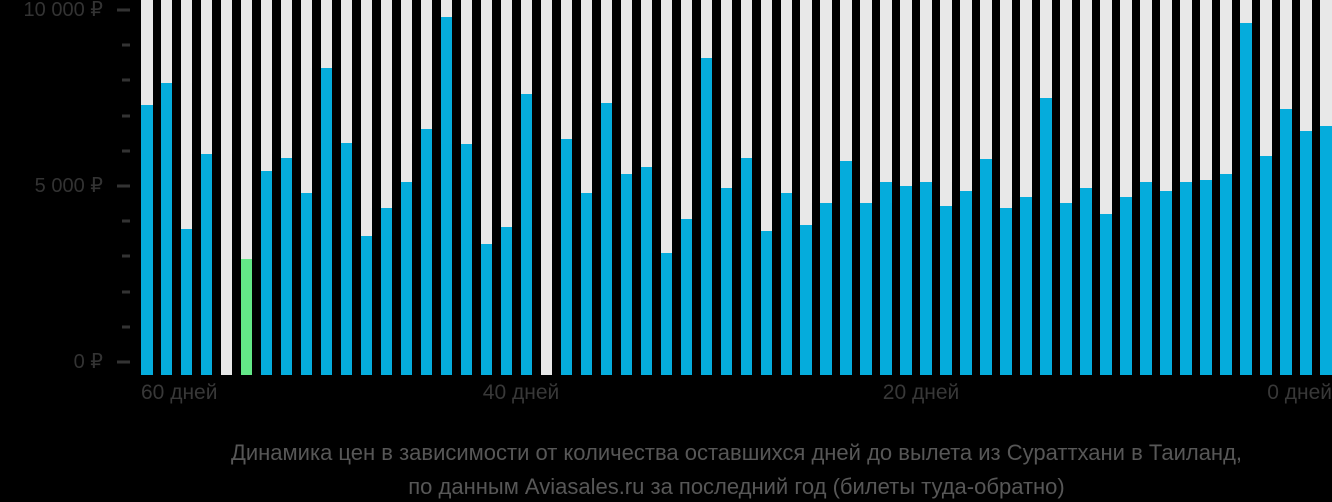 This screenshot has width=1332, height=502. Describe the element at coordinates (921, 392) in the screenshot. I see `x-tick-label-20-days: 20 дней` at that location.